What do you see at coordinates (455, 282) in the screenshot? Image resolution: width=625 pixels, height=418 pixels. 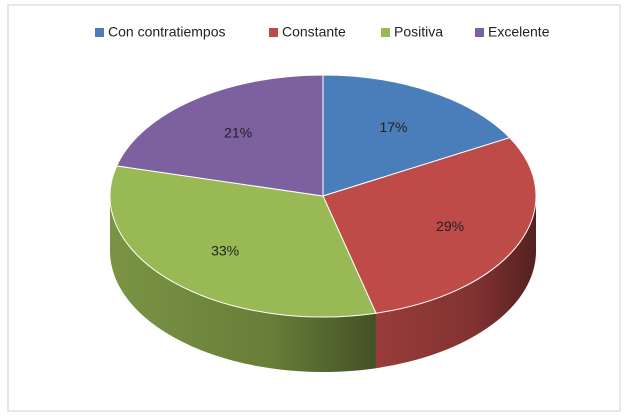 I see `pie-side-shade` at bounding box center [455, 282].